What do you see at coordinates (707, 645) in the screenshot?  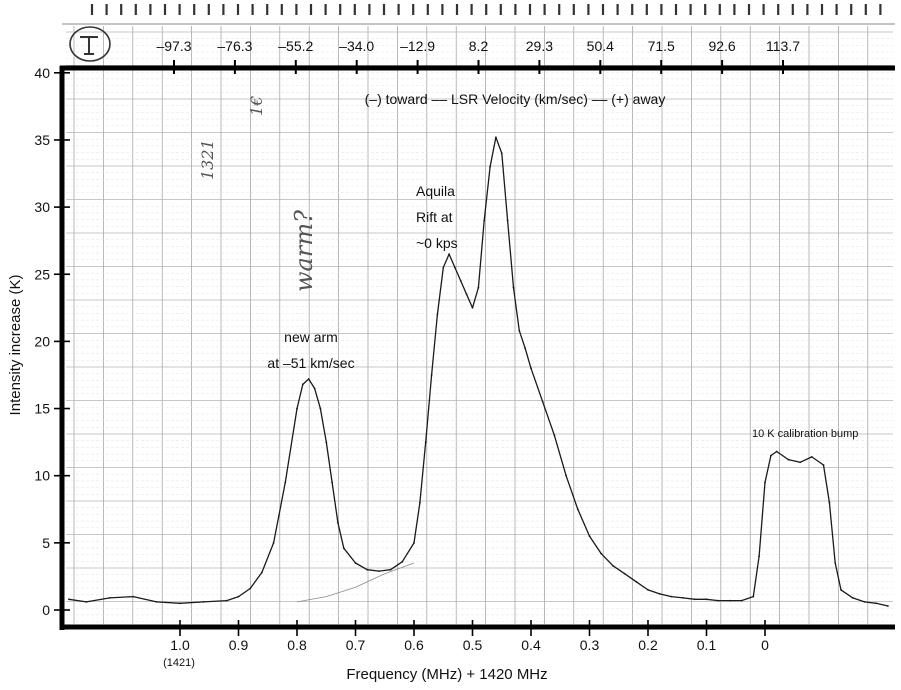 I see `x-tick-label: 0.1` at bounding box center [707, 645].